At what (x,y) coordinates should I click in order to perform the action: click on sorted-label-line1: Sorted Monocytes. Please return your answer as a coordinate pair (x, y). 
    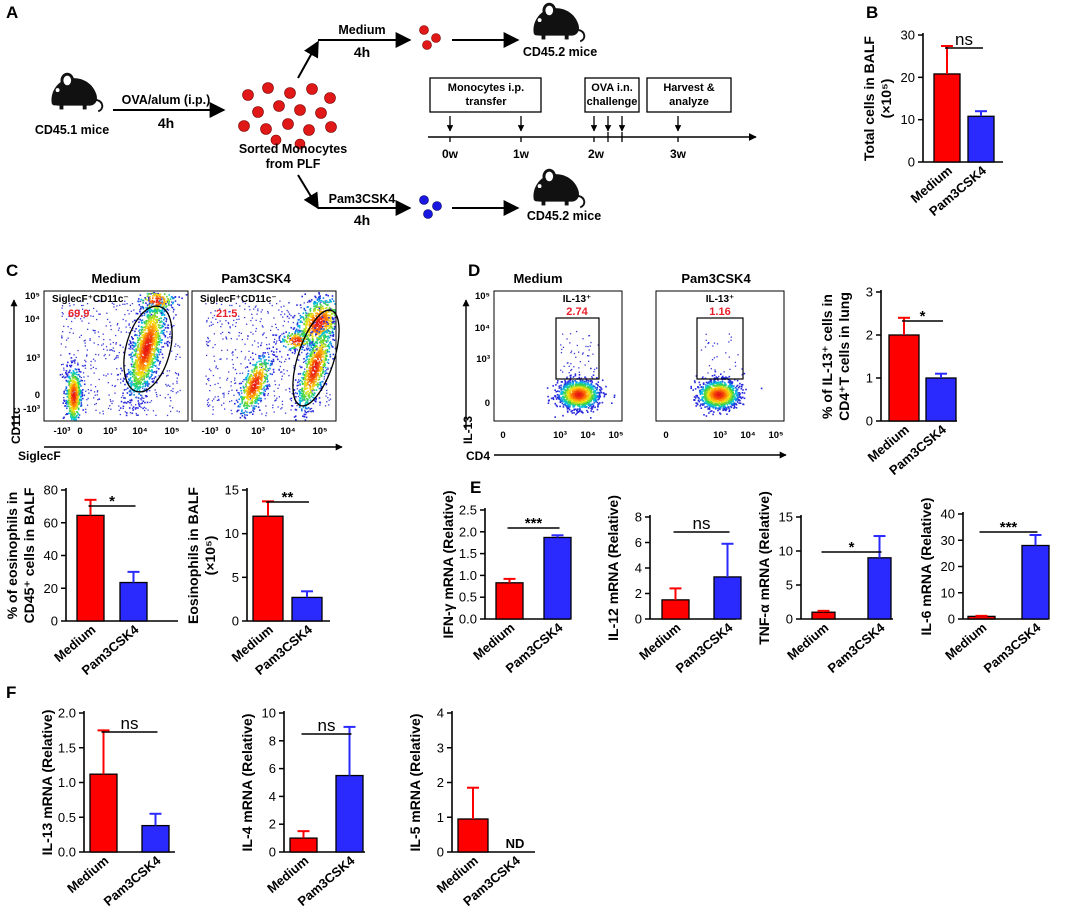
    Looking at the image, I should click on (293, 149).